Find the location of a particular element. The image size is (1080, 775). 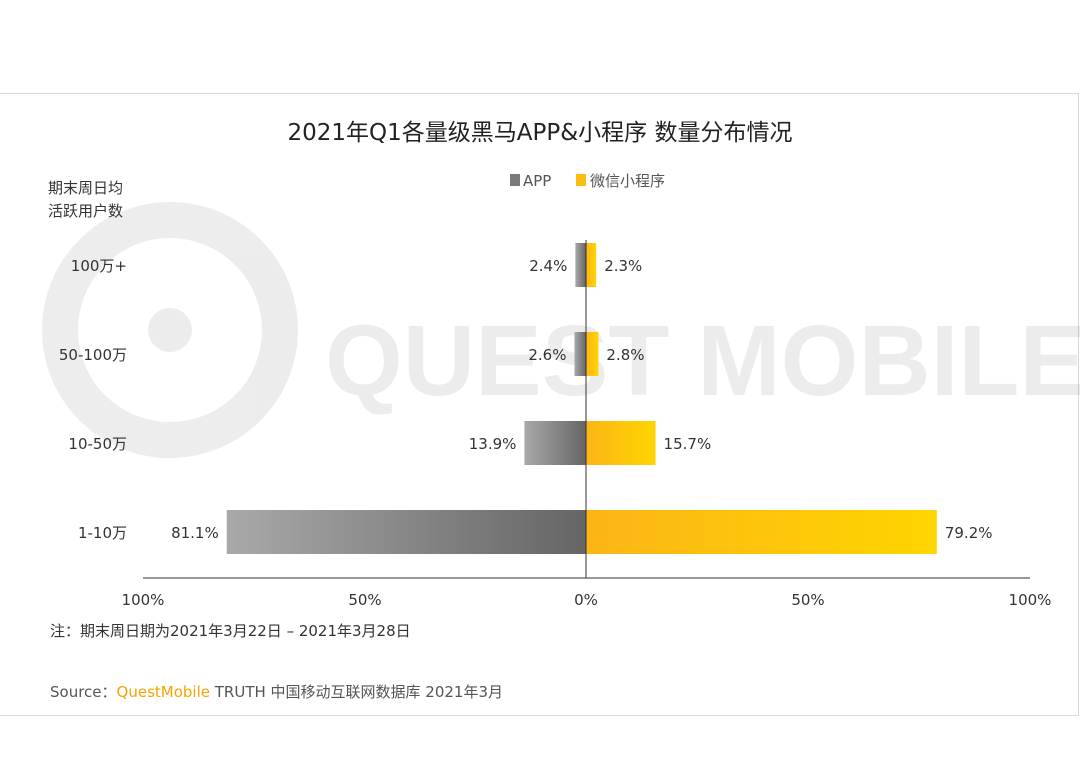

legend-swatch-app is located at coordinates (515, 180).